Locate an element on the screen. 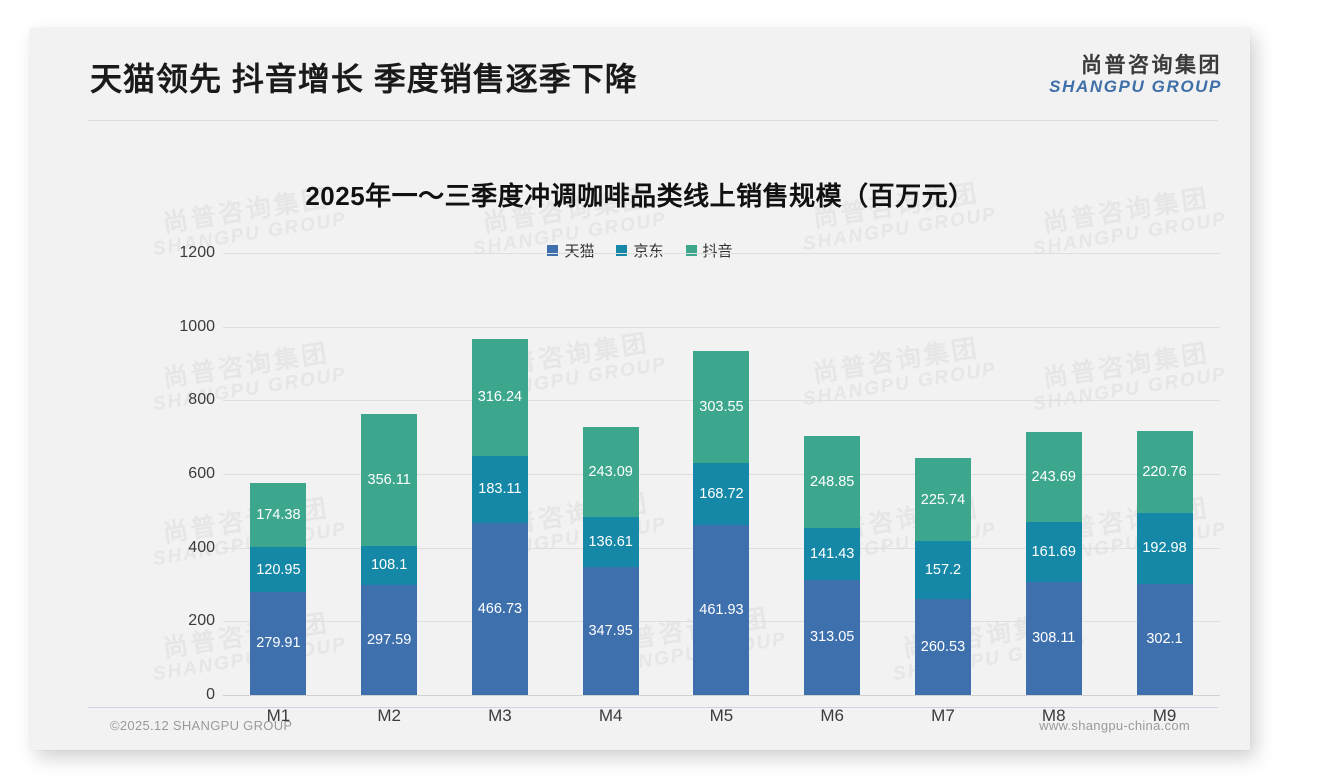  bar-value-label: 108.1 is located at coordinates (389, 565).